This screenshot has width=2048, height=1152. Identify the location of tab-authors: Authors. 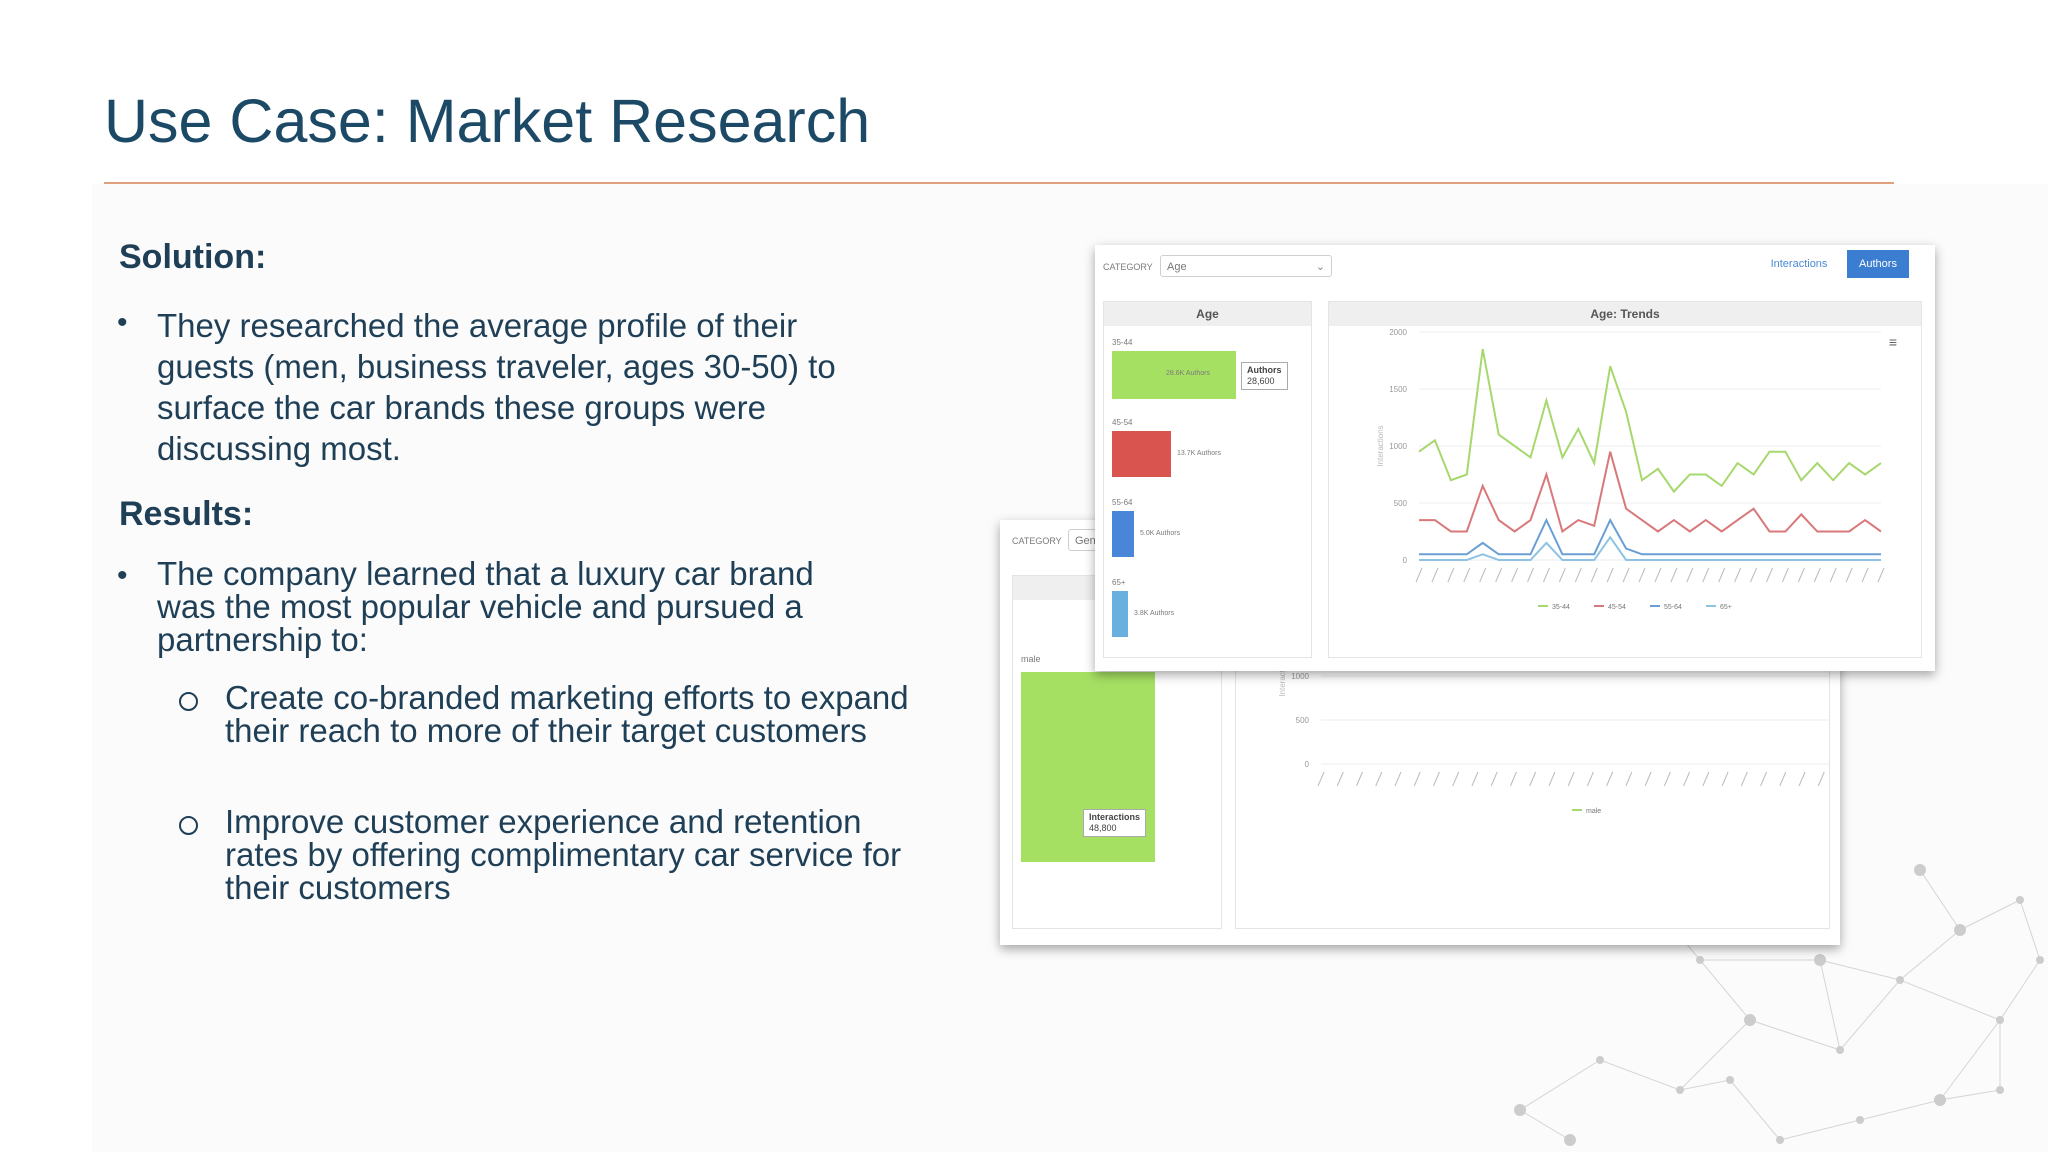
(1878, 264).